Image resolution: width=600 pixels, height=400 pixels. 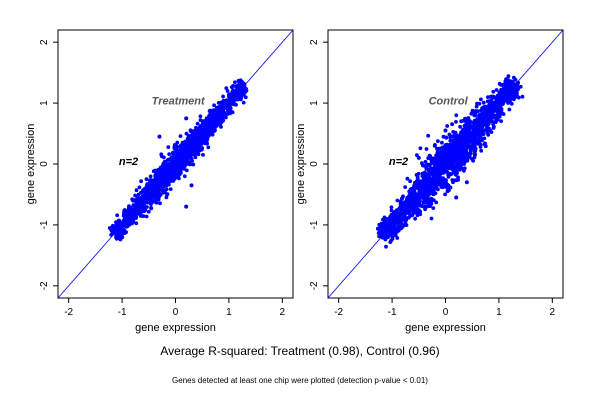 What do you see at coordinates (446, 312) in the screenshot?
I see `control-x-tick-label: 0` at bounding box center [446, 312].